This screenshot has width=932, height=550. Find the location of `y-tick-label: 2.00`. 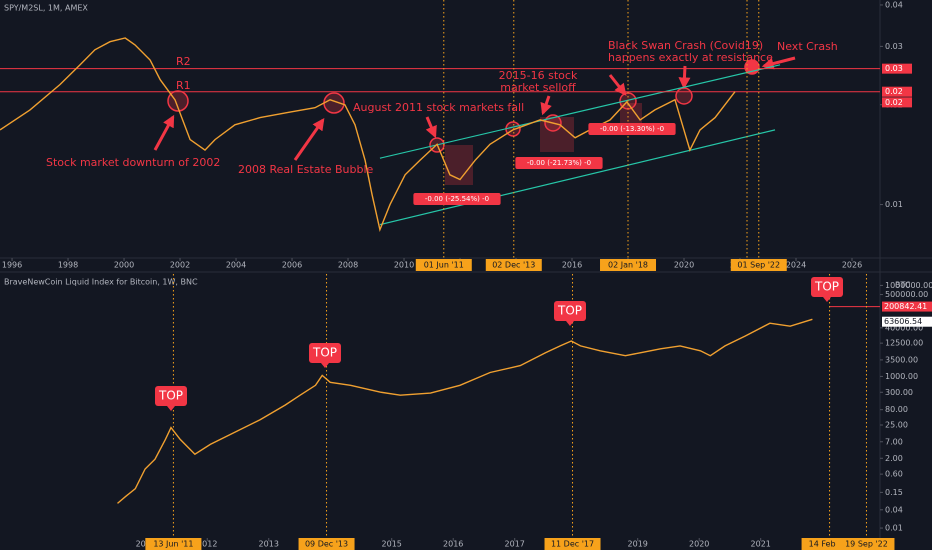

y-tick-label: 2.00 is located at coordinates (894, 458).